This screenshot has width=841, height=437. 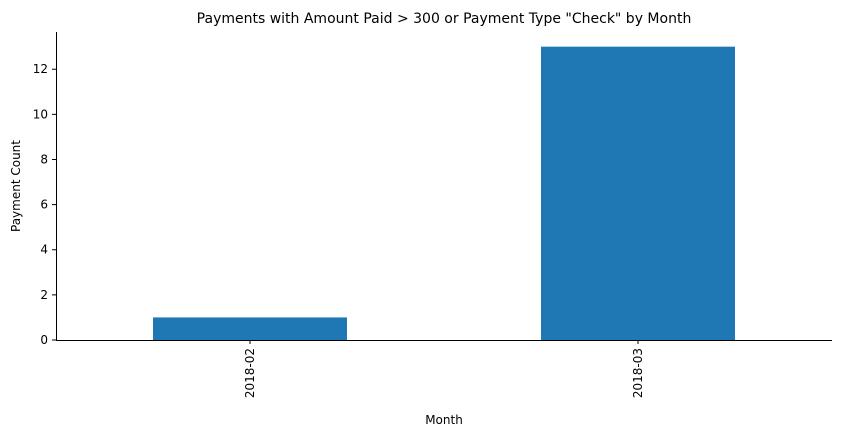 I want to click on y-tick-label: 0, so click(x=44, y=340).